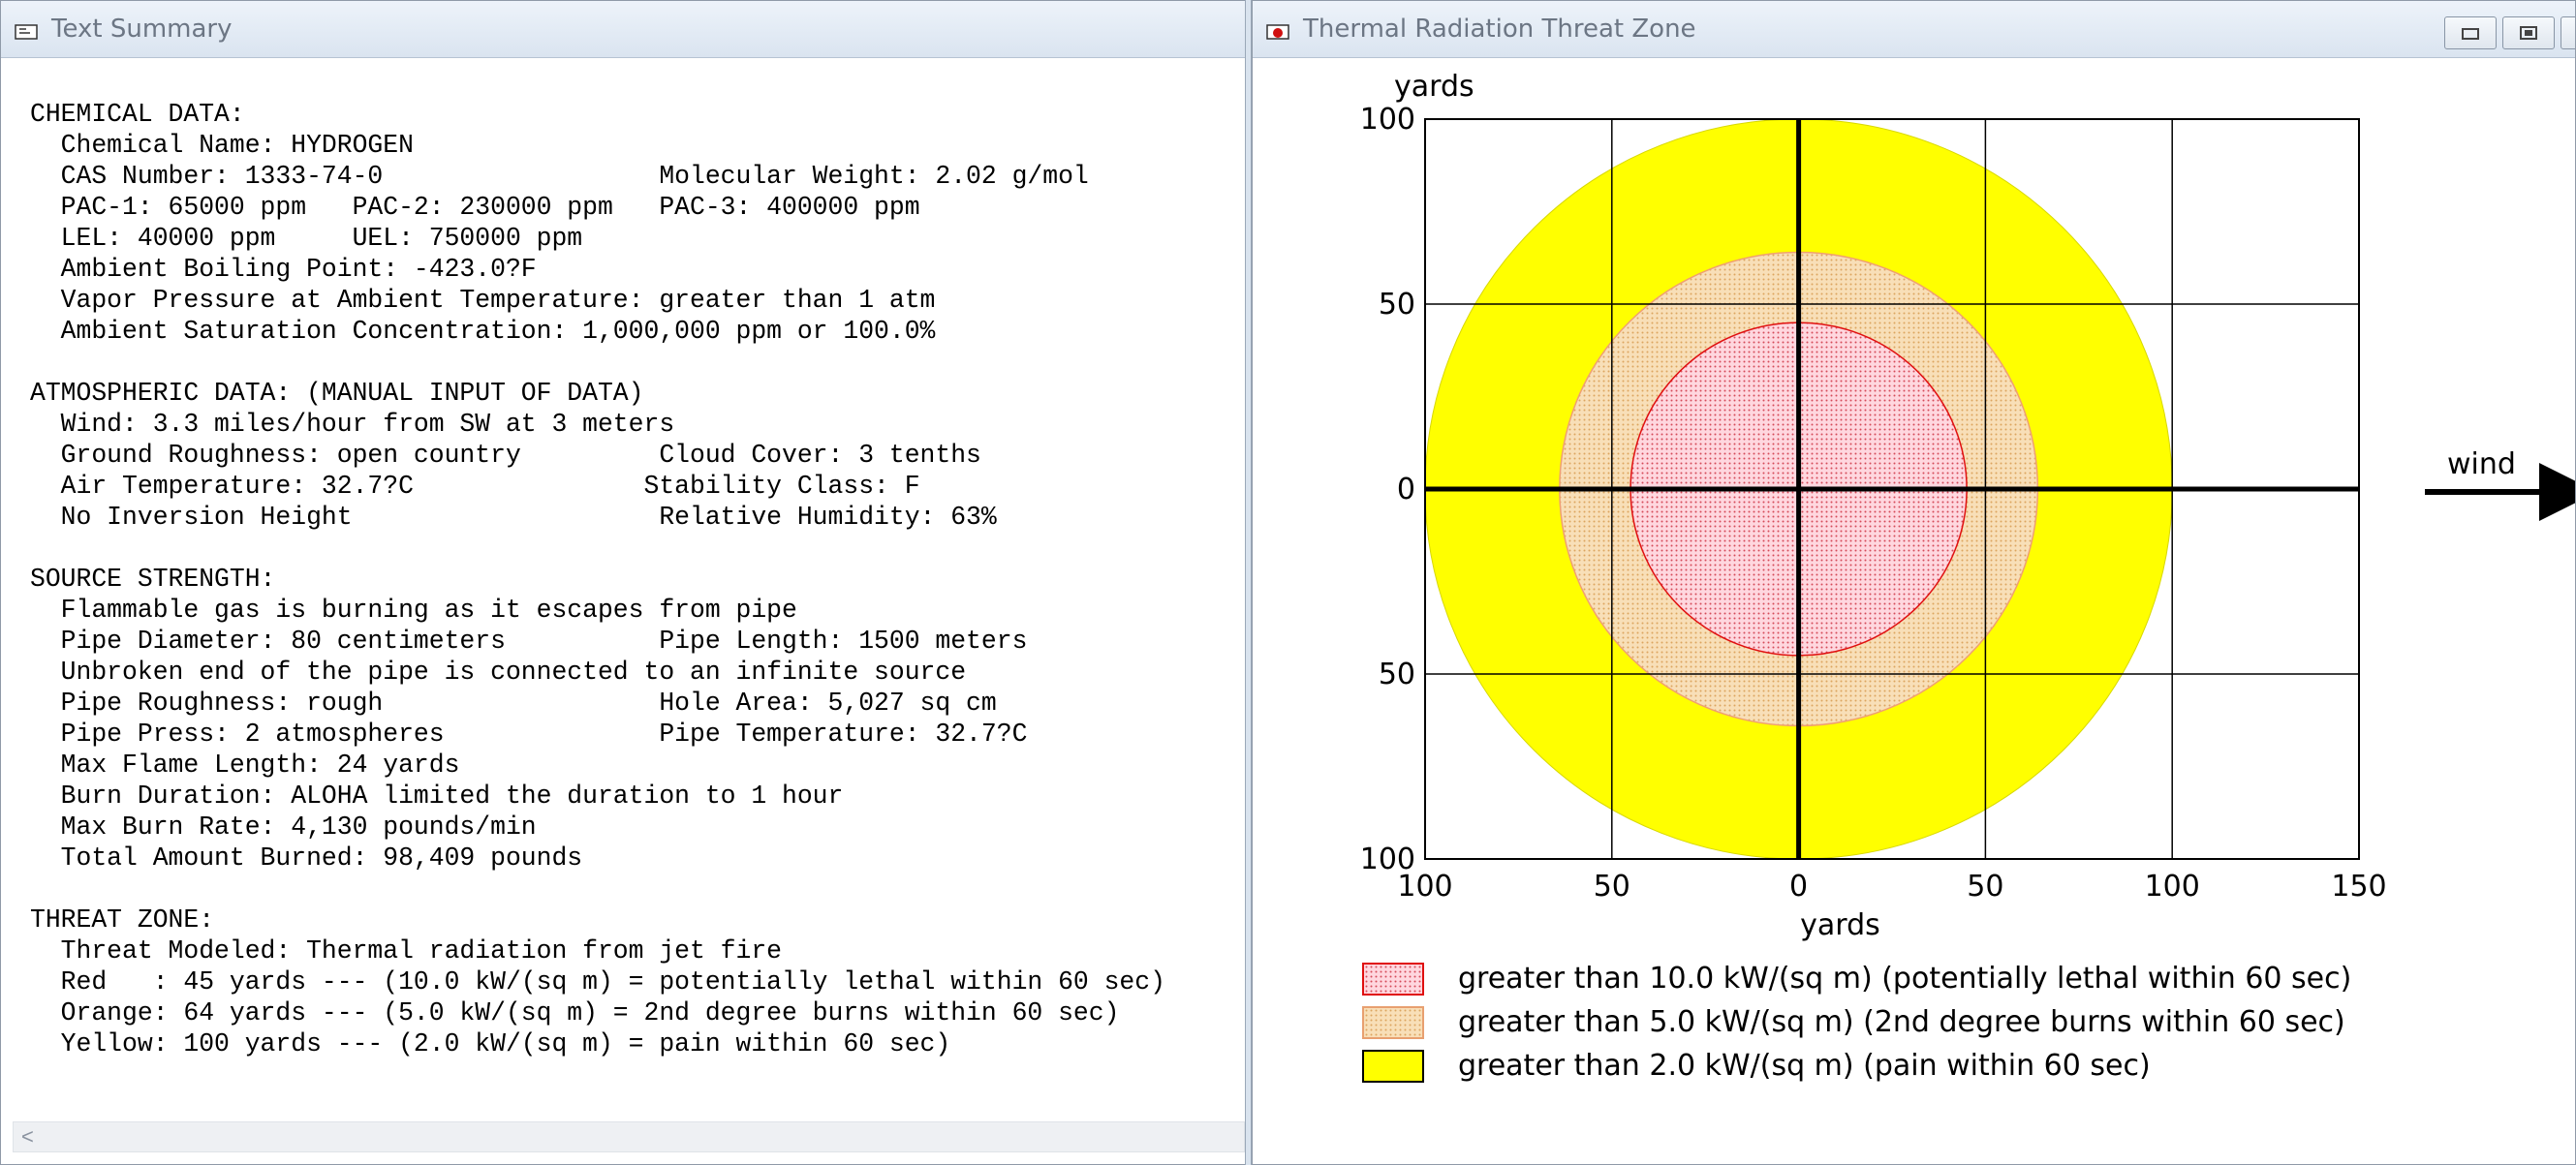 The height and width of the screenshot is (1165, 2576). I want to click on horizontal-scrollbar: <, so click(629, 1136).